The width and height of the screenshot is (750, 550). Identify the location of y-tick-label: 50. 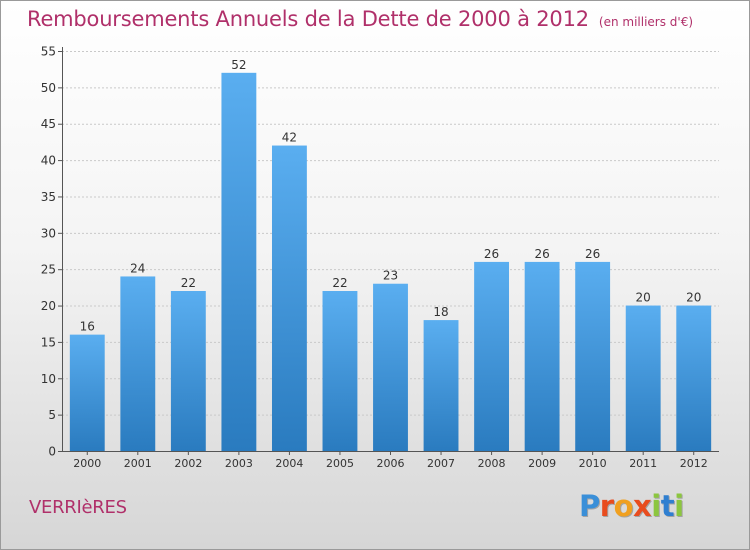
(48, 88).